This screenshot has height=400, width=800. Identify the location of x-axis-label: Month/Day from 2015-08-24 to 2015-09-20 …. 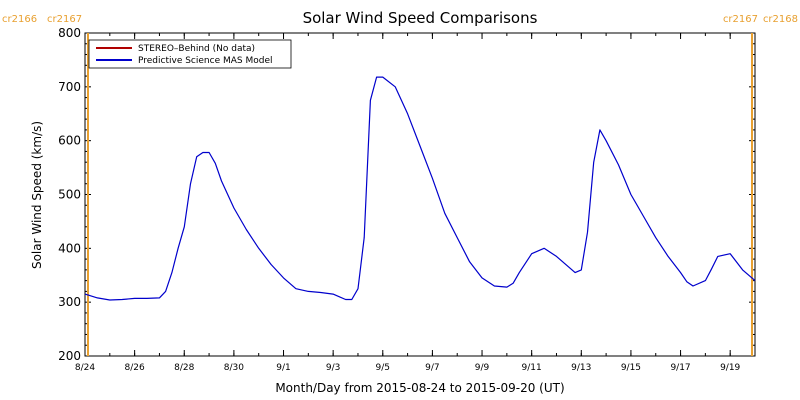
(419, 388).